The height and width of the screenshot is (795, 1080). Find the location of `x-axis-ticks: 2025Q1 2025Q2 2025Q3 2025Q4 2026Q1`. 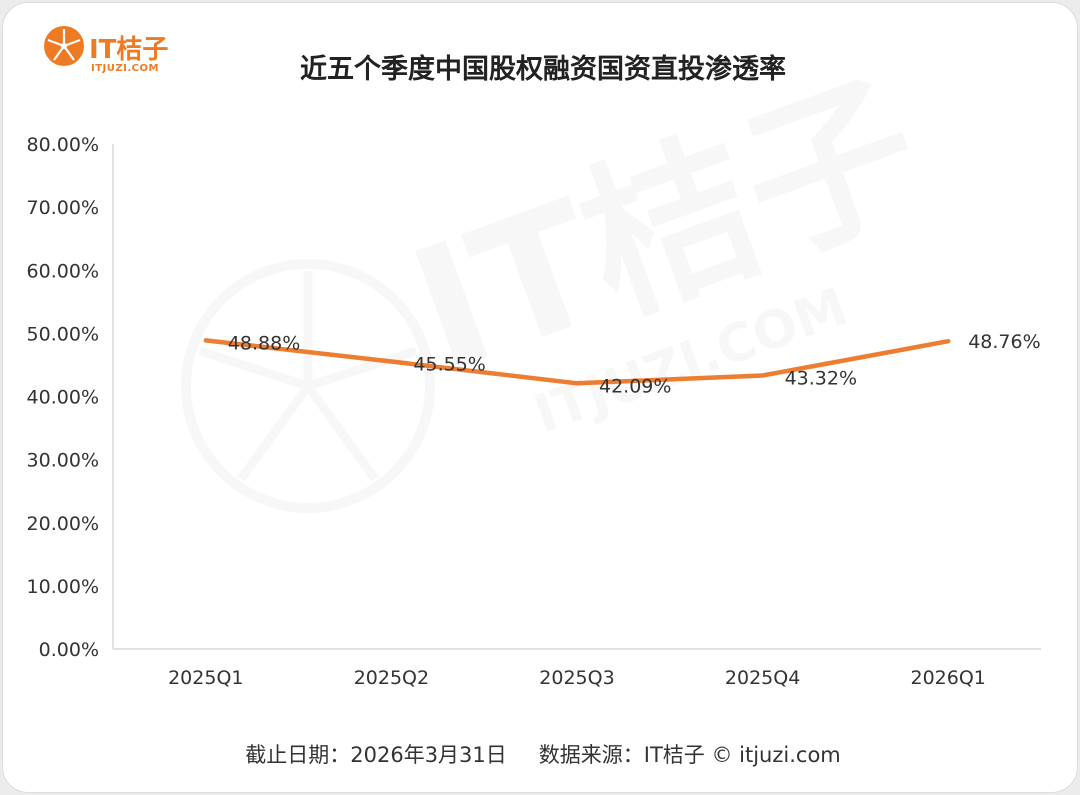

x-axis-ticks: 2025Q1 2025Q2 2025Q3 2025Q4 2026Q1 is located at coordinates (577, 678).